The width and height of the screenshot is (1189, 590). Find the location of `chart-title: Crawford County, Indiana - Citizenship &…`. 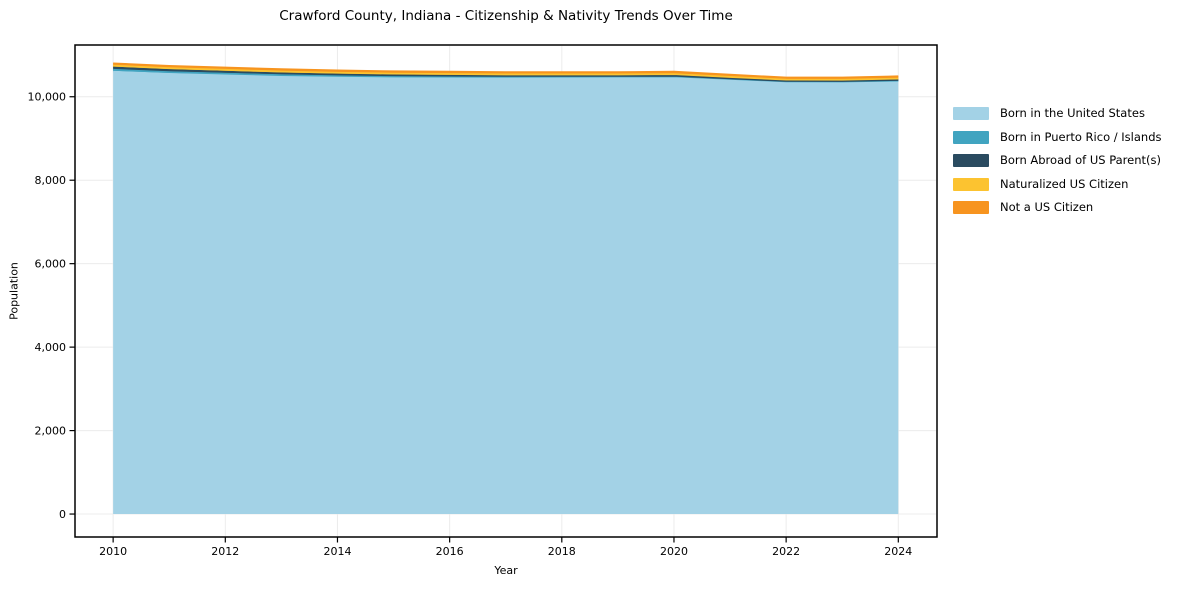

chart-title: Crawford County, Indiana - Citizenship &… is located at coordinates (506, 16).